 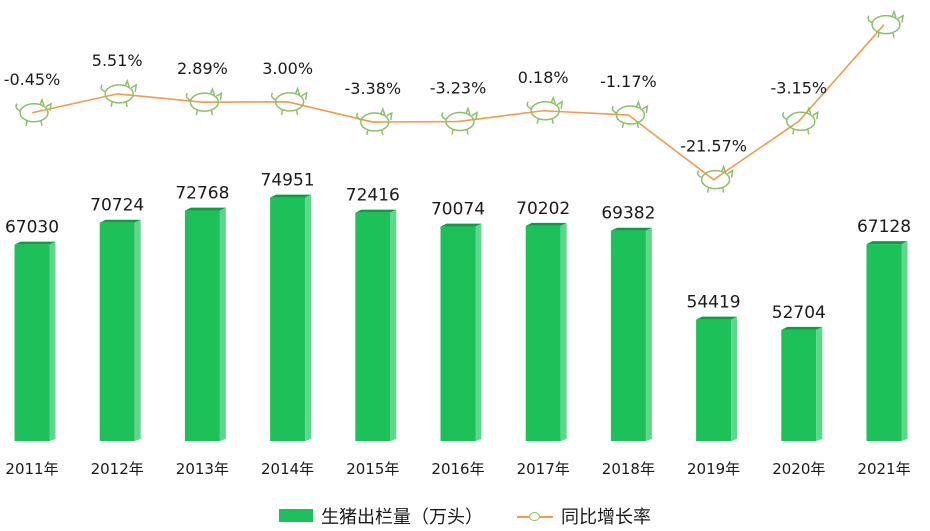 What do you see at coordinates (287, 68) in the screenshot?
I see `growth-rate-label: 3.00%` at bounding box center [287, 68].